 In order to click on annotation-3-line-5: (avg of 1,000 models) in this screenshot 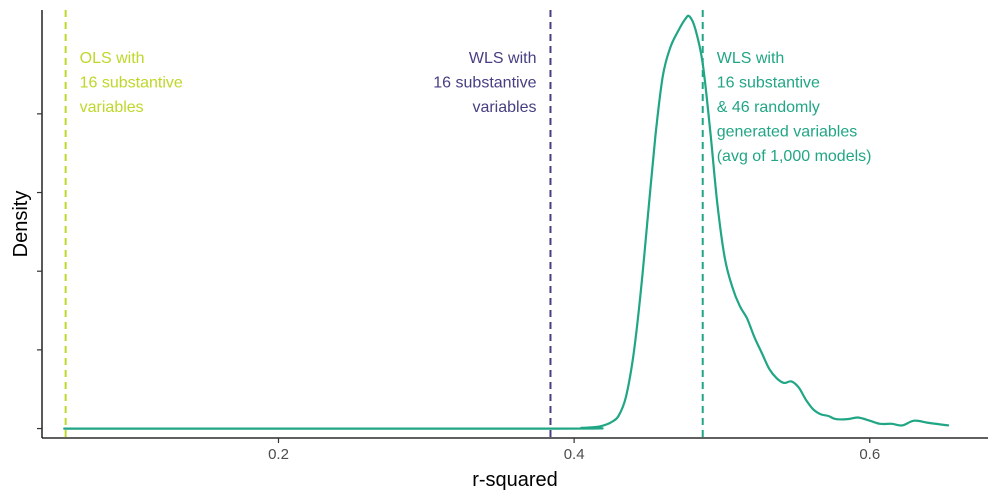, I will do `click(794, 156)`.